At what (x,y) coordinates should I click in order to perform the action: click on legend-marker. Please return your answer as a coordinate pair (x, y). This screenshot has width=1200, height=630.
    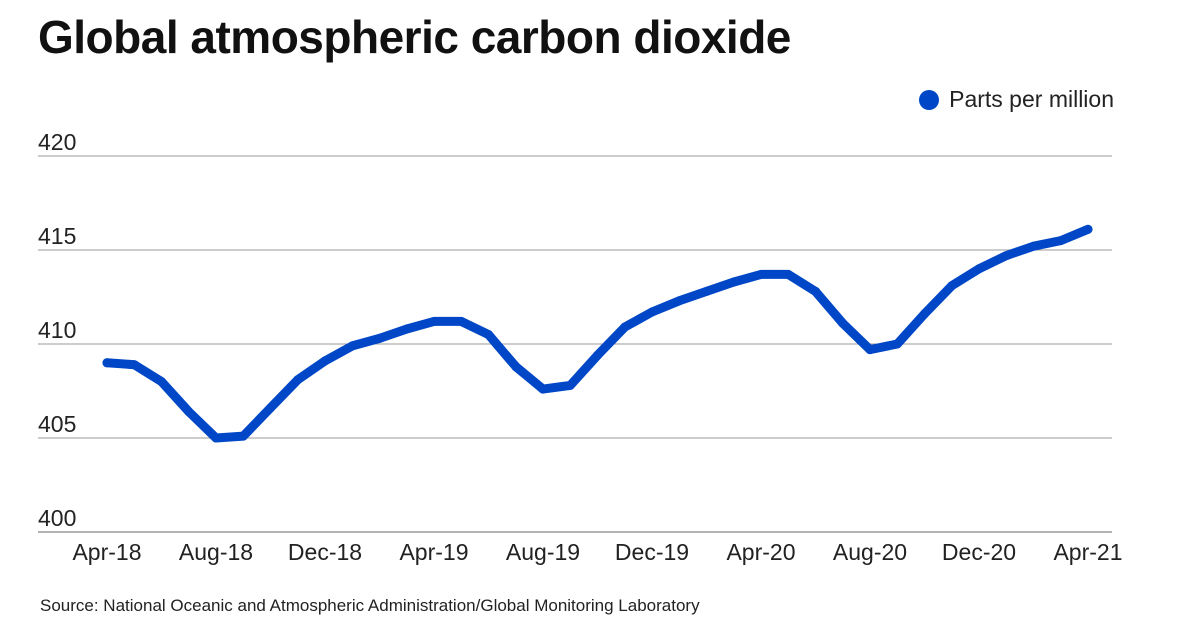
    Looking at the image, I should click on (929, 99).